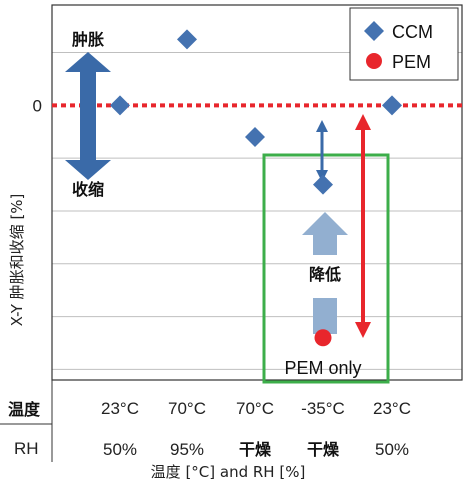  I want to click on swell-shrink-arrow, so click(88, 116).